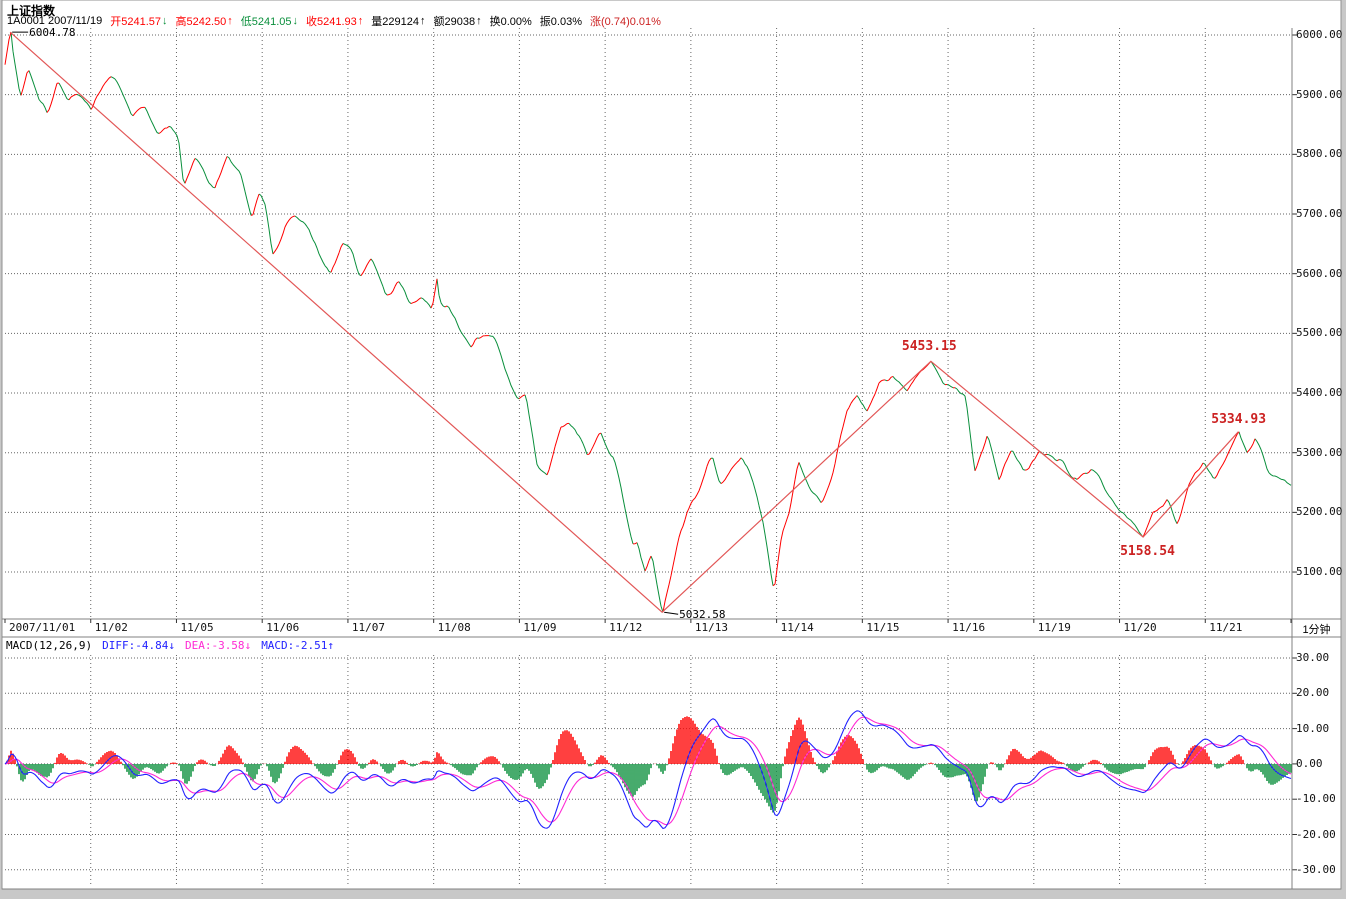 The height and width of the screenshot is (899, 1346). What do you see at coordinates (671, 613) in the screenshot?
I see `annotation-connector` at bounding box center [671, 613].